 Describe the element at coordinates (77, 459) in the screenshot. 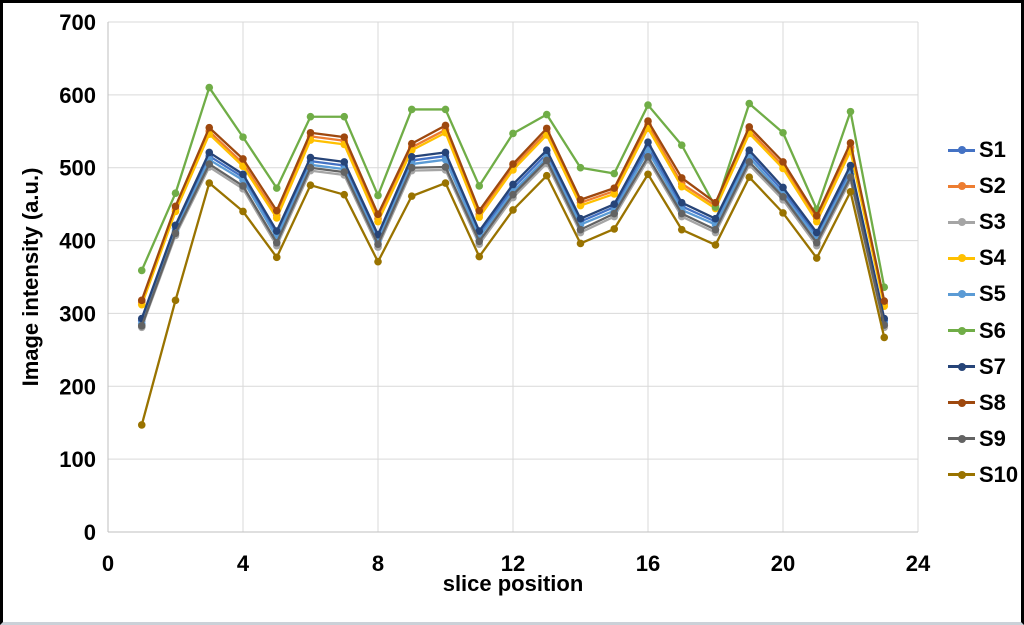

I see `y-tick-label: 100` at that location.